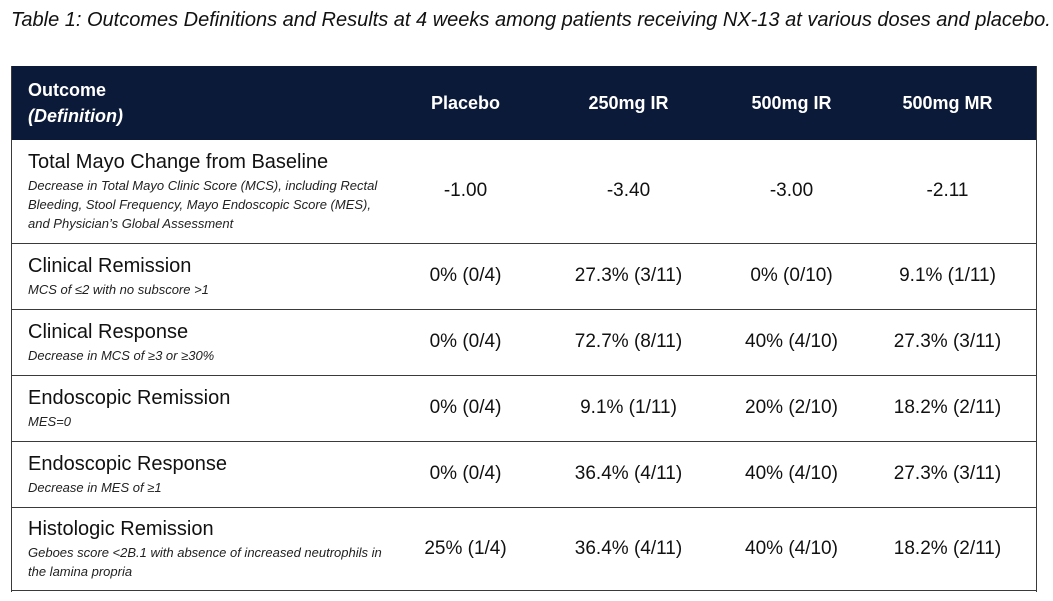 The image size is (1053, 601). Describe the element at coordinates (129, 397) in the screenshot. I see `outcome-name: Endoscopic Remission` at that location.